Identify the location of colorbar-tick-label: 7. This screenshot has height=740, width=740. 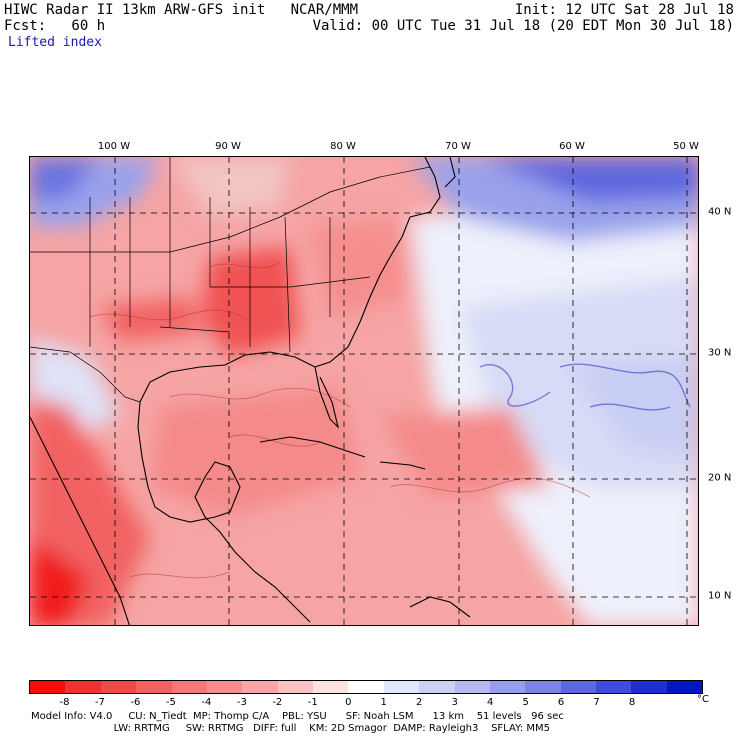
(596, 702).